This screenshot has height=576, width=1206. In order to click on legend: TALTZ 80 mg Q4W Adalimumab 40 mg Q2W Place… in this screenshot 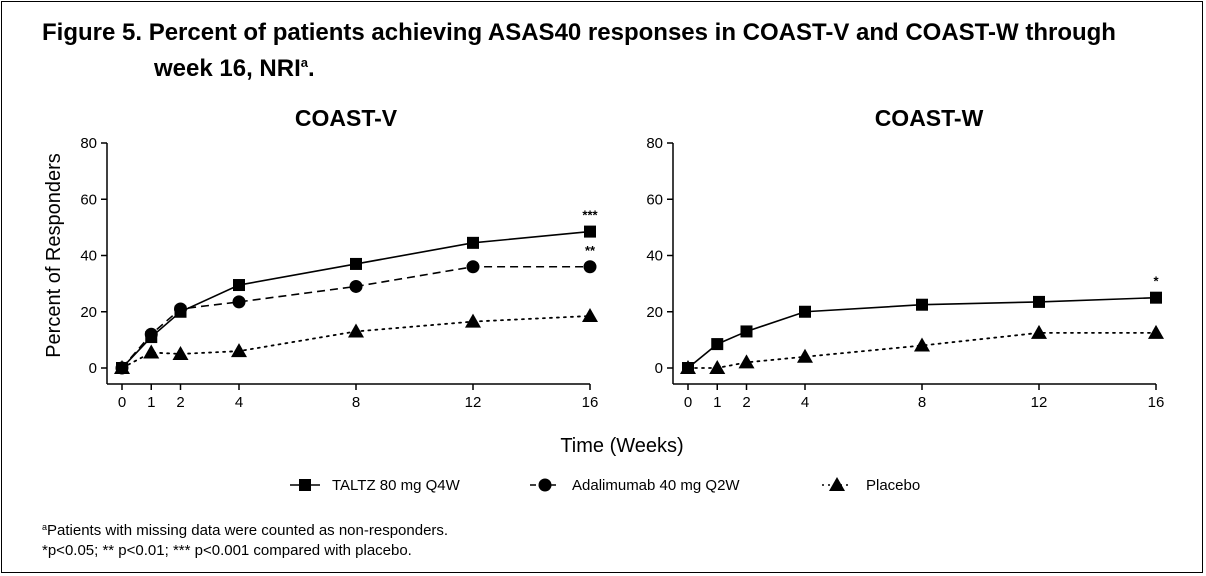, I will do `click(605, 485)`.